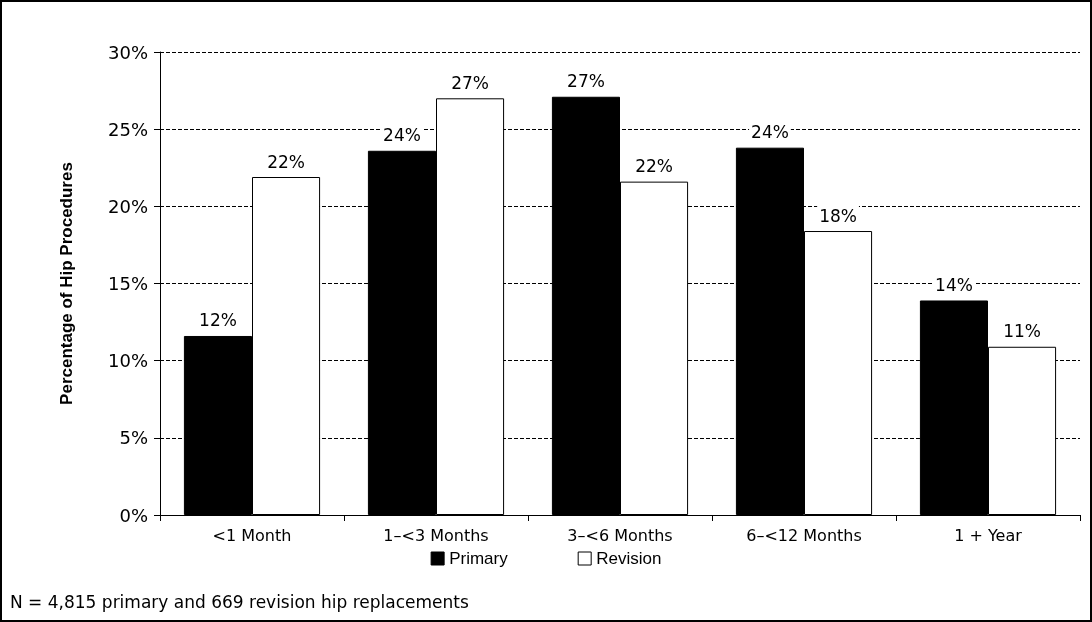  What do you see at coordinates (252, 535) in the screenshot?
I see `x-tick-label: <1 Month` at bounding box center [252, 535].